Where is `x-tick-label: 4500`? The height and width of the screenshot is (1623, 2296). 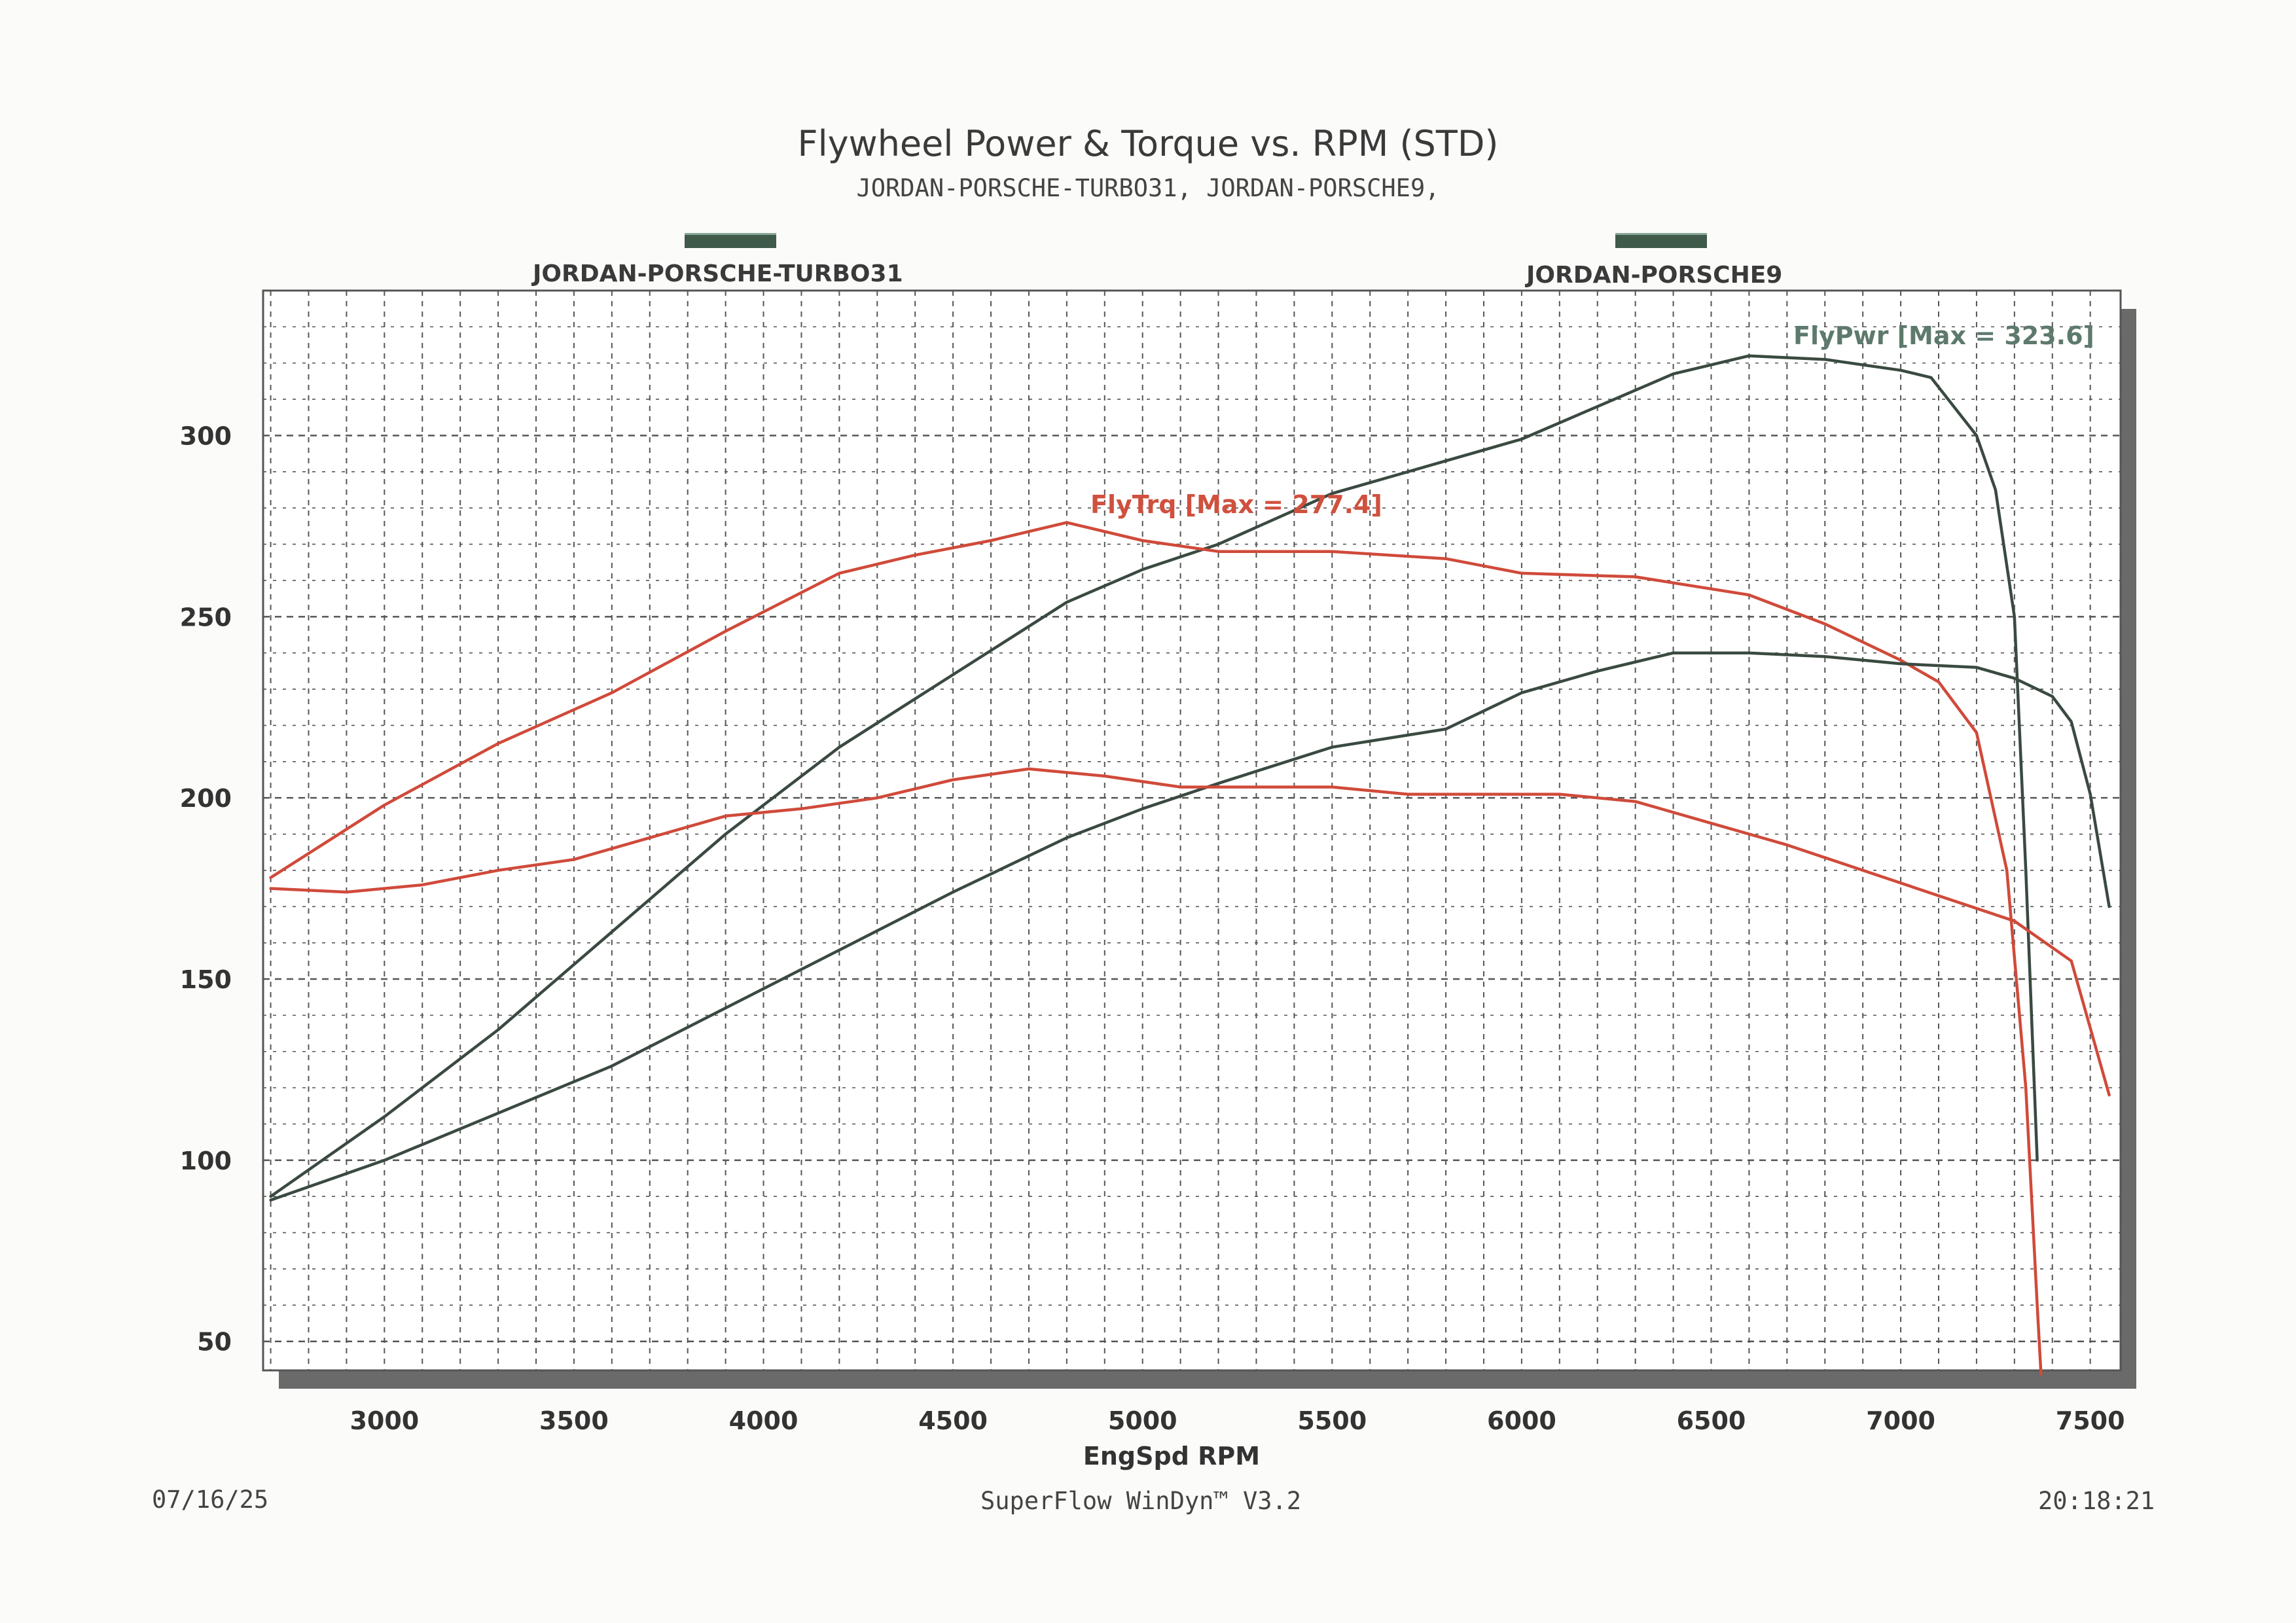 x-tick-label: 4500 is located at coordinates (953, 1421).